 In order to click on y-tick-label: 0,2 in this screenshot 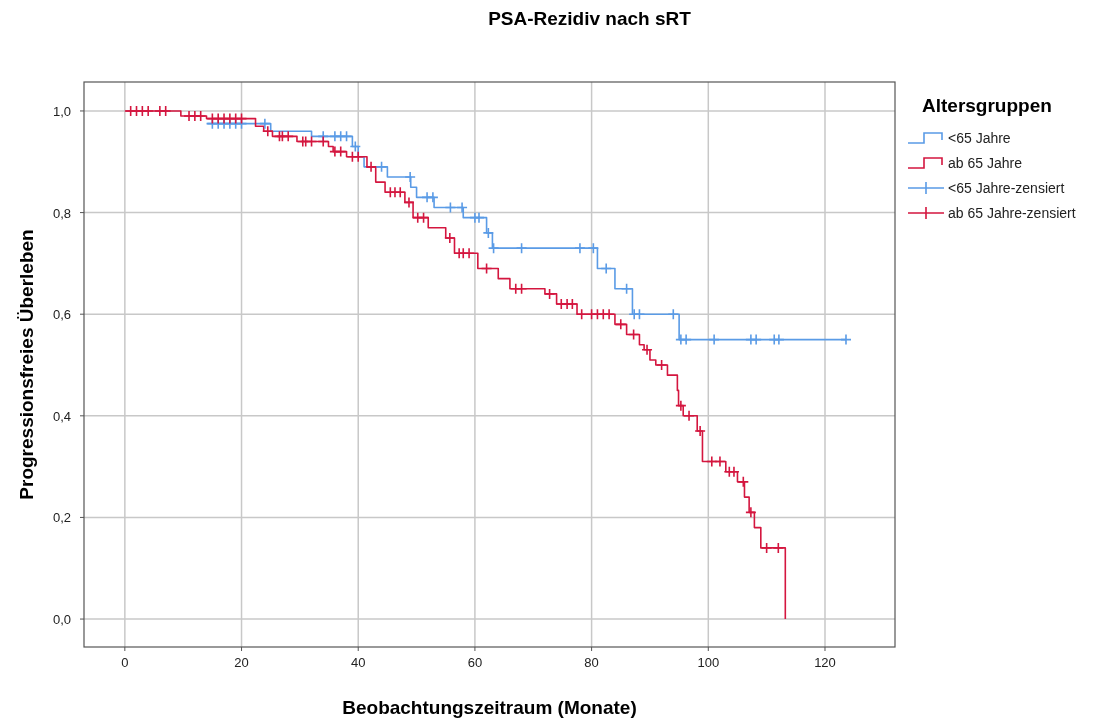, I will do `click(61, 518)`.